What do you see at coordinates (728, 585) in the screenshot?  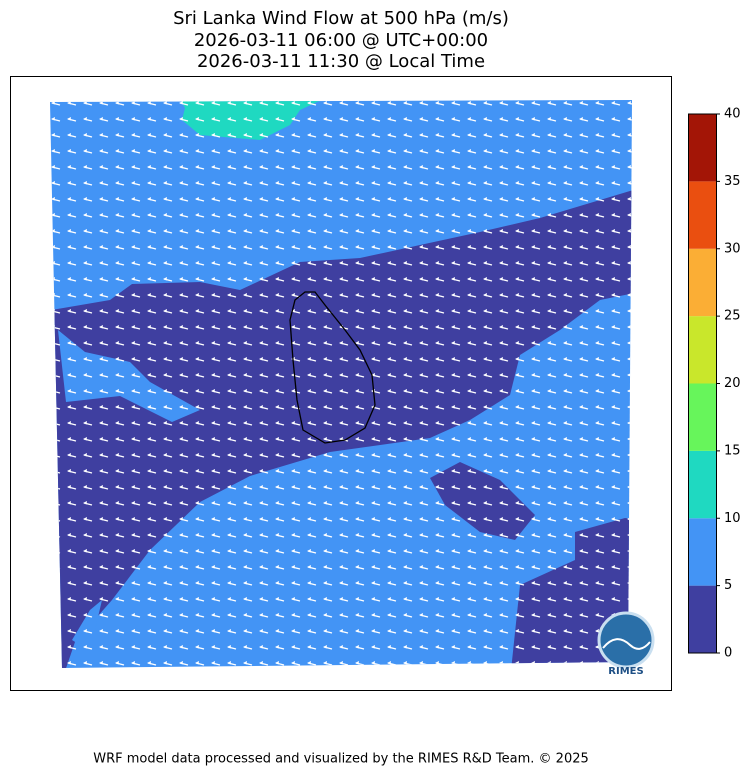 I see `colorbar-tick-label: 5` at bounding box center [728, 585].